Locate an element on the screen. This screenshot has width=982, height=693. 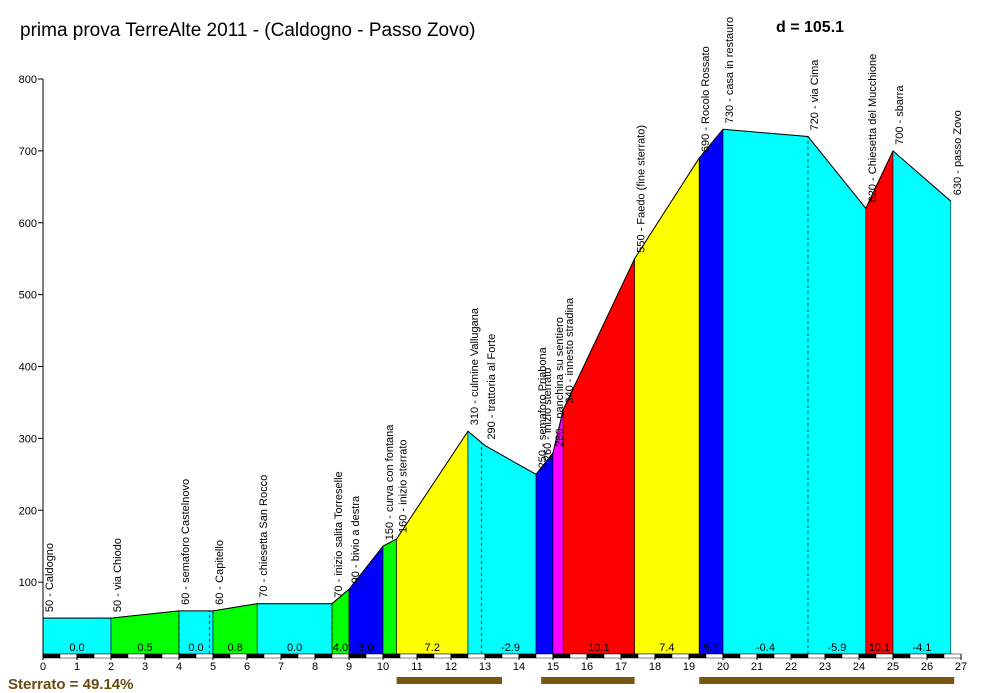
grade-label-11: 5.7 is located at coordinates (710, 648).